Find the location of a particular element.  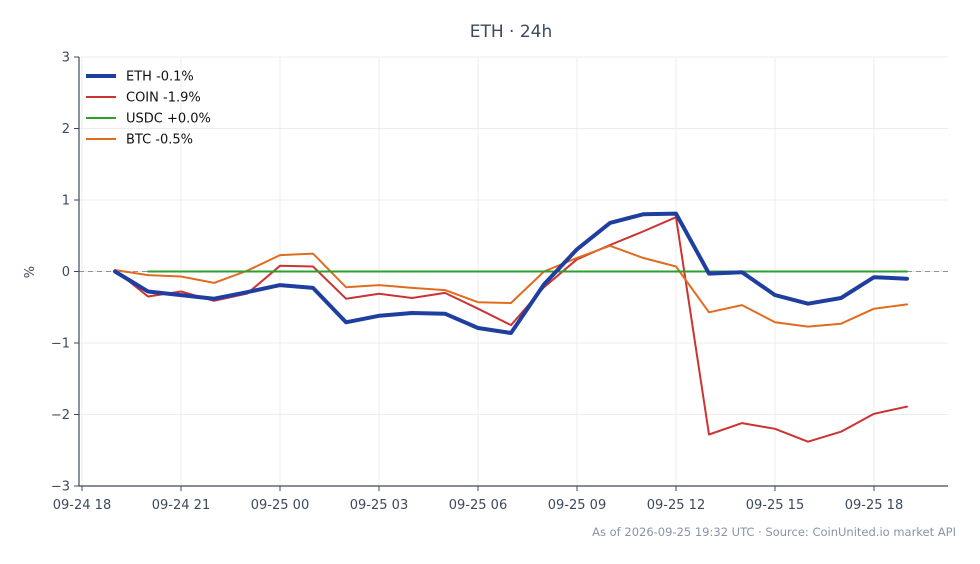

x-tick-label: 09-24 21 is located at coordinates (181, 505).